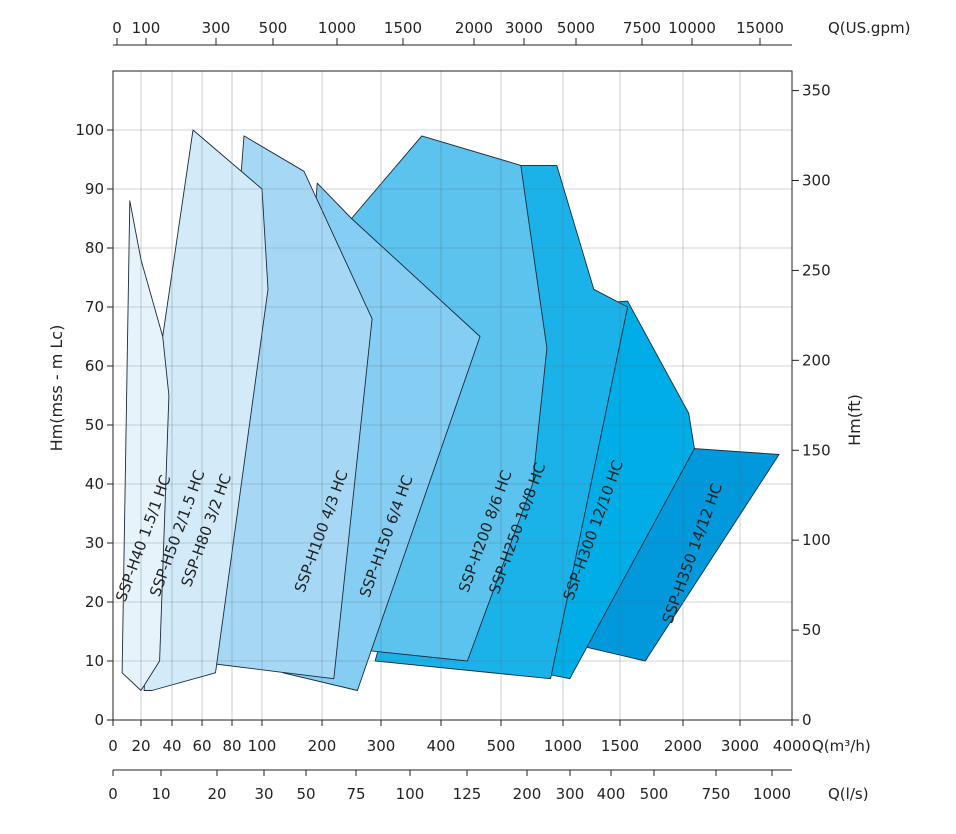 This screenshot has height=834, width=956. What do you see at coordinates (146, 28) in the screenshot?
I see `x-gpm-tick-label: 100` at bounding box center [146, 28].